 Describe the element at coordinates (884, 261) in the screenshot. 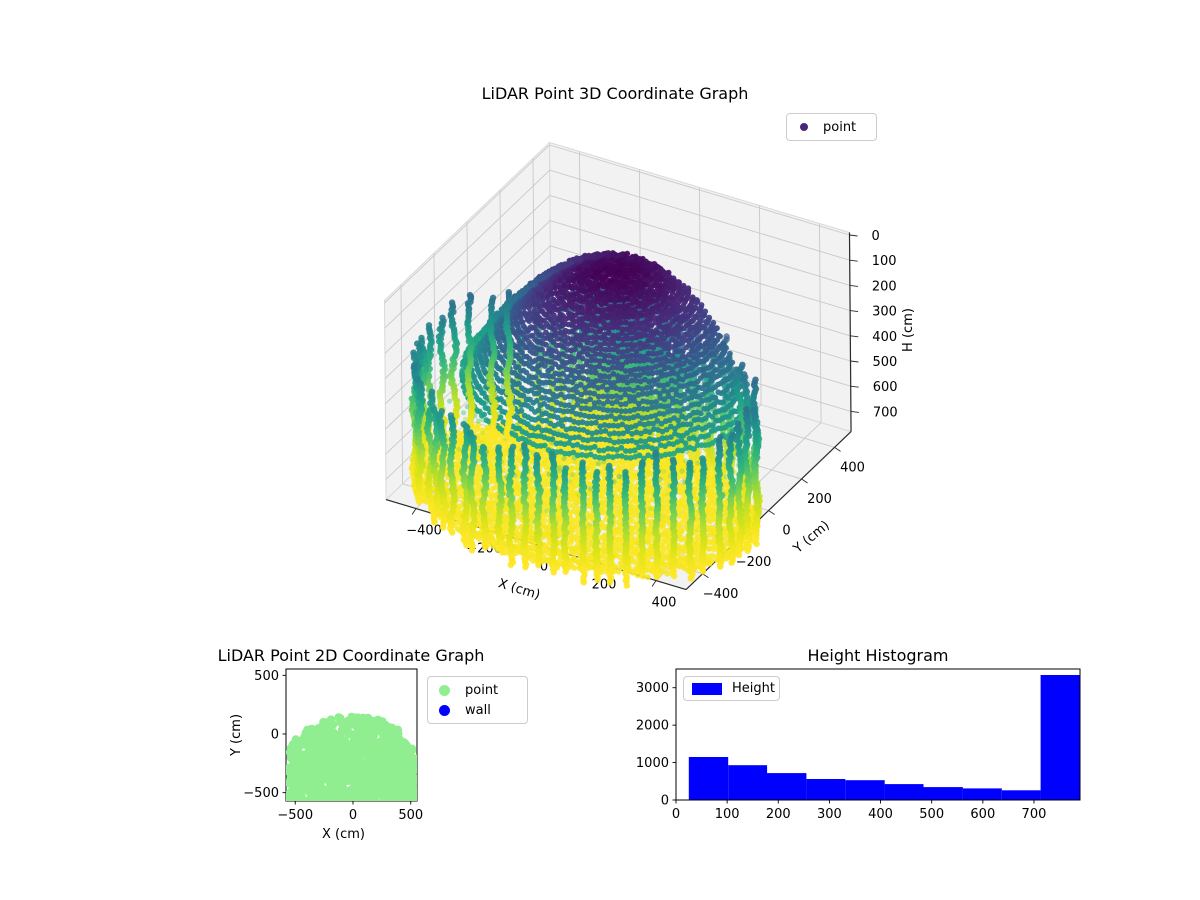

I see `svg-text: 100` at that location.